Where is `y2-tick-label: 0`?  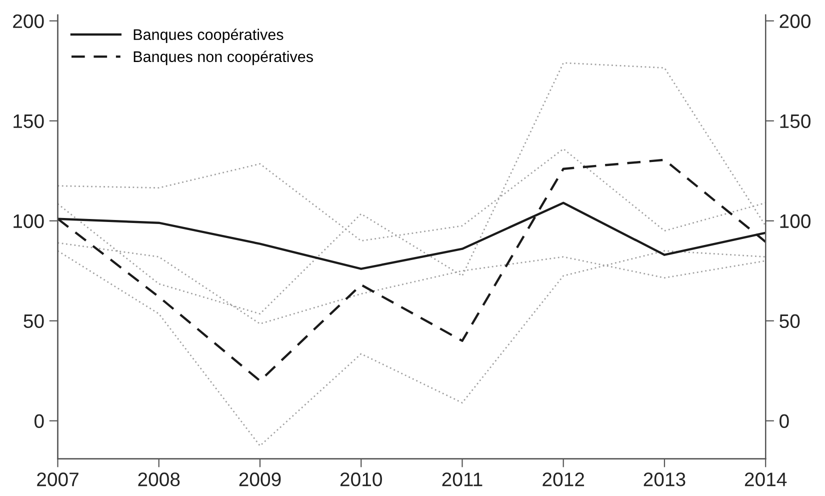 y2-tick-label: 0 is located at coordinates (784, 421).